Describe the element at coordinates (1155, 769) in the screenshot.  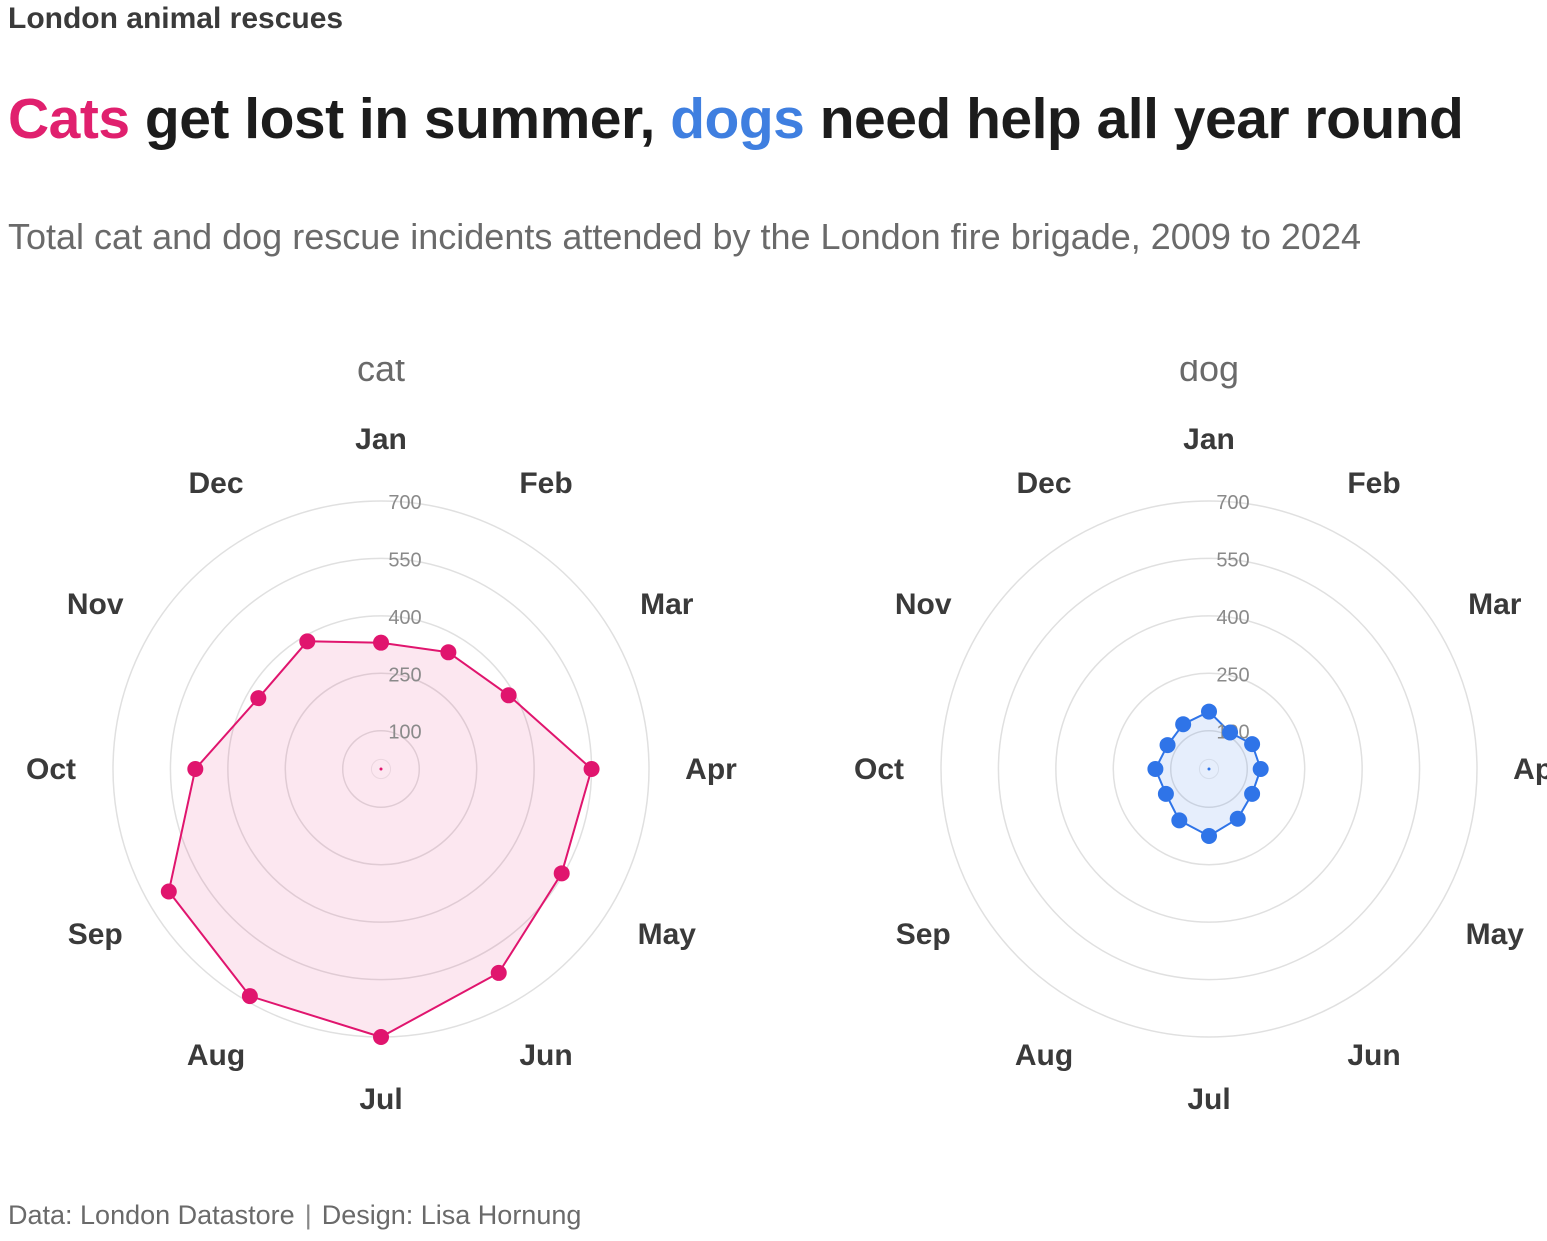
I see `dog-point-oct` at that location.